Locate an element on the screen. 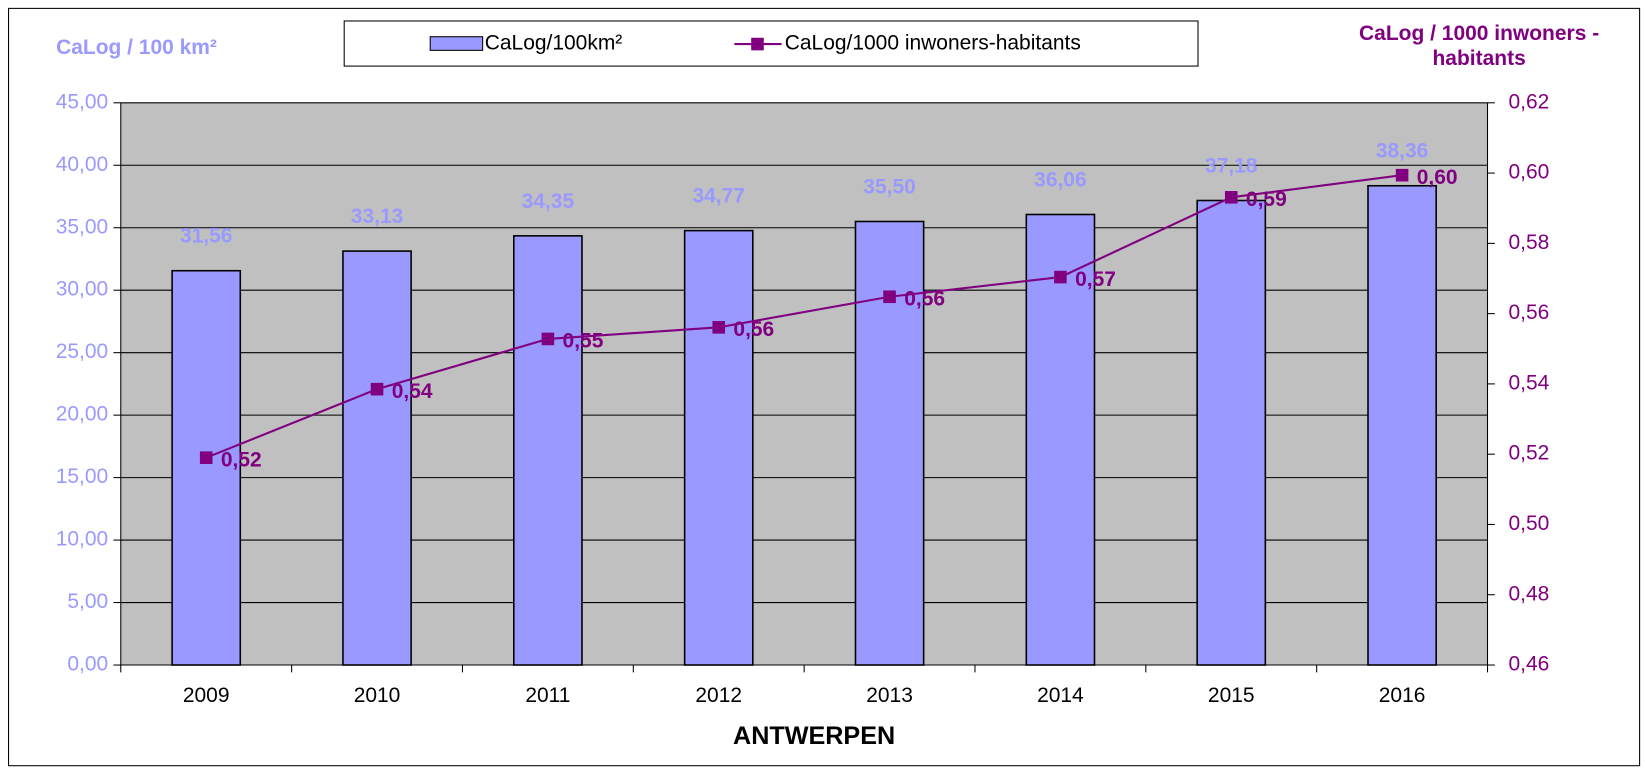 The image size is (1645, 777). y-tick-label: 0,00 is located at coordinates (87, 664).